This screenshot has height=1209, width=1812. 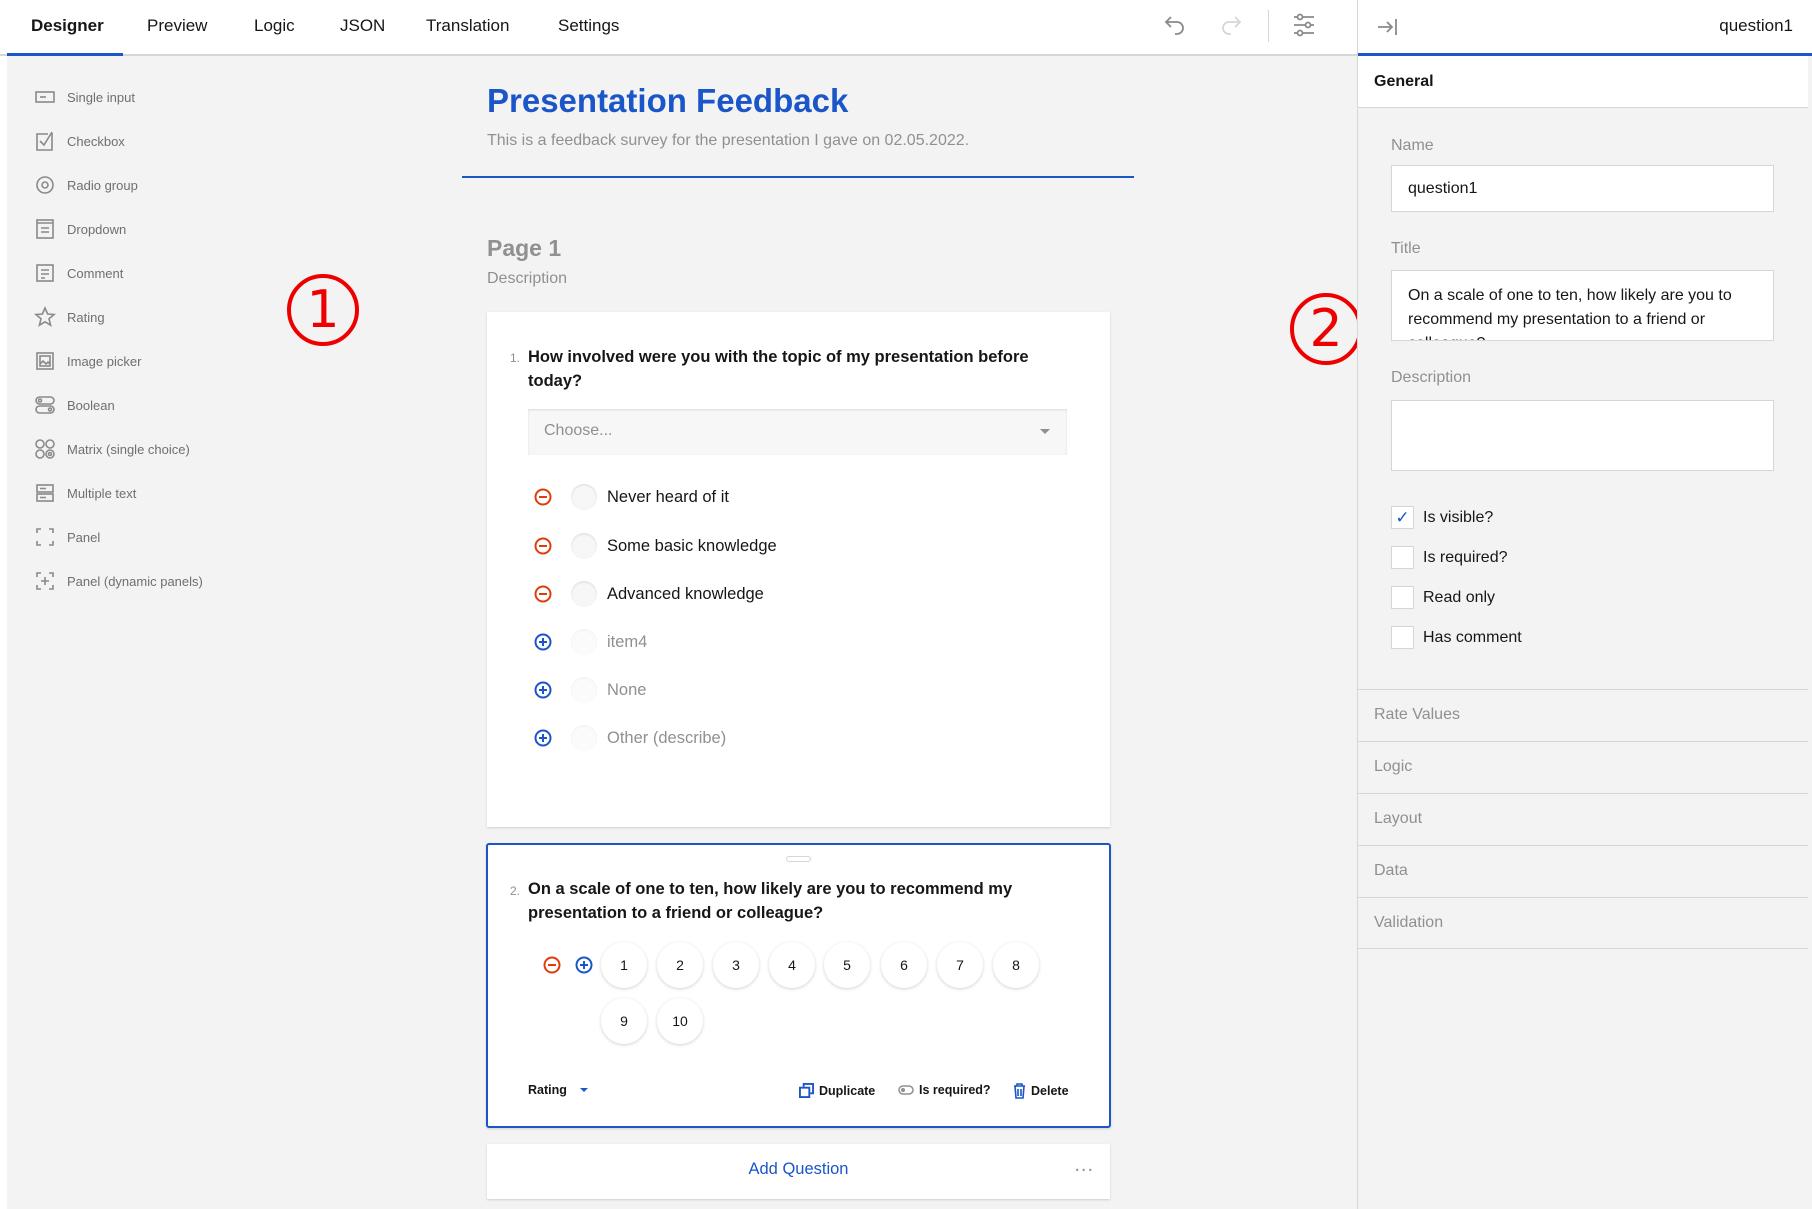 I want to click on choice-item: Never heard of it, so click(x=631, y=497).